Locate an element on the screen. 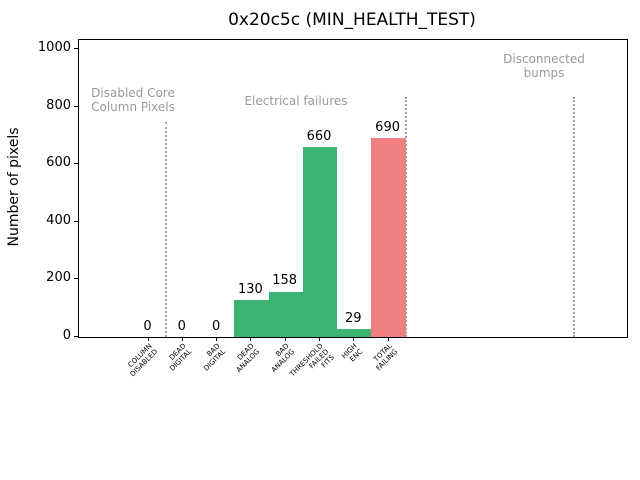  bar-value-label: 690 is located at coordinates (387, 128).